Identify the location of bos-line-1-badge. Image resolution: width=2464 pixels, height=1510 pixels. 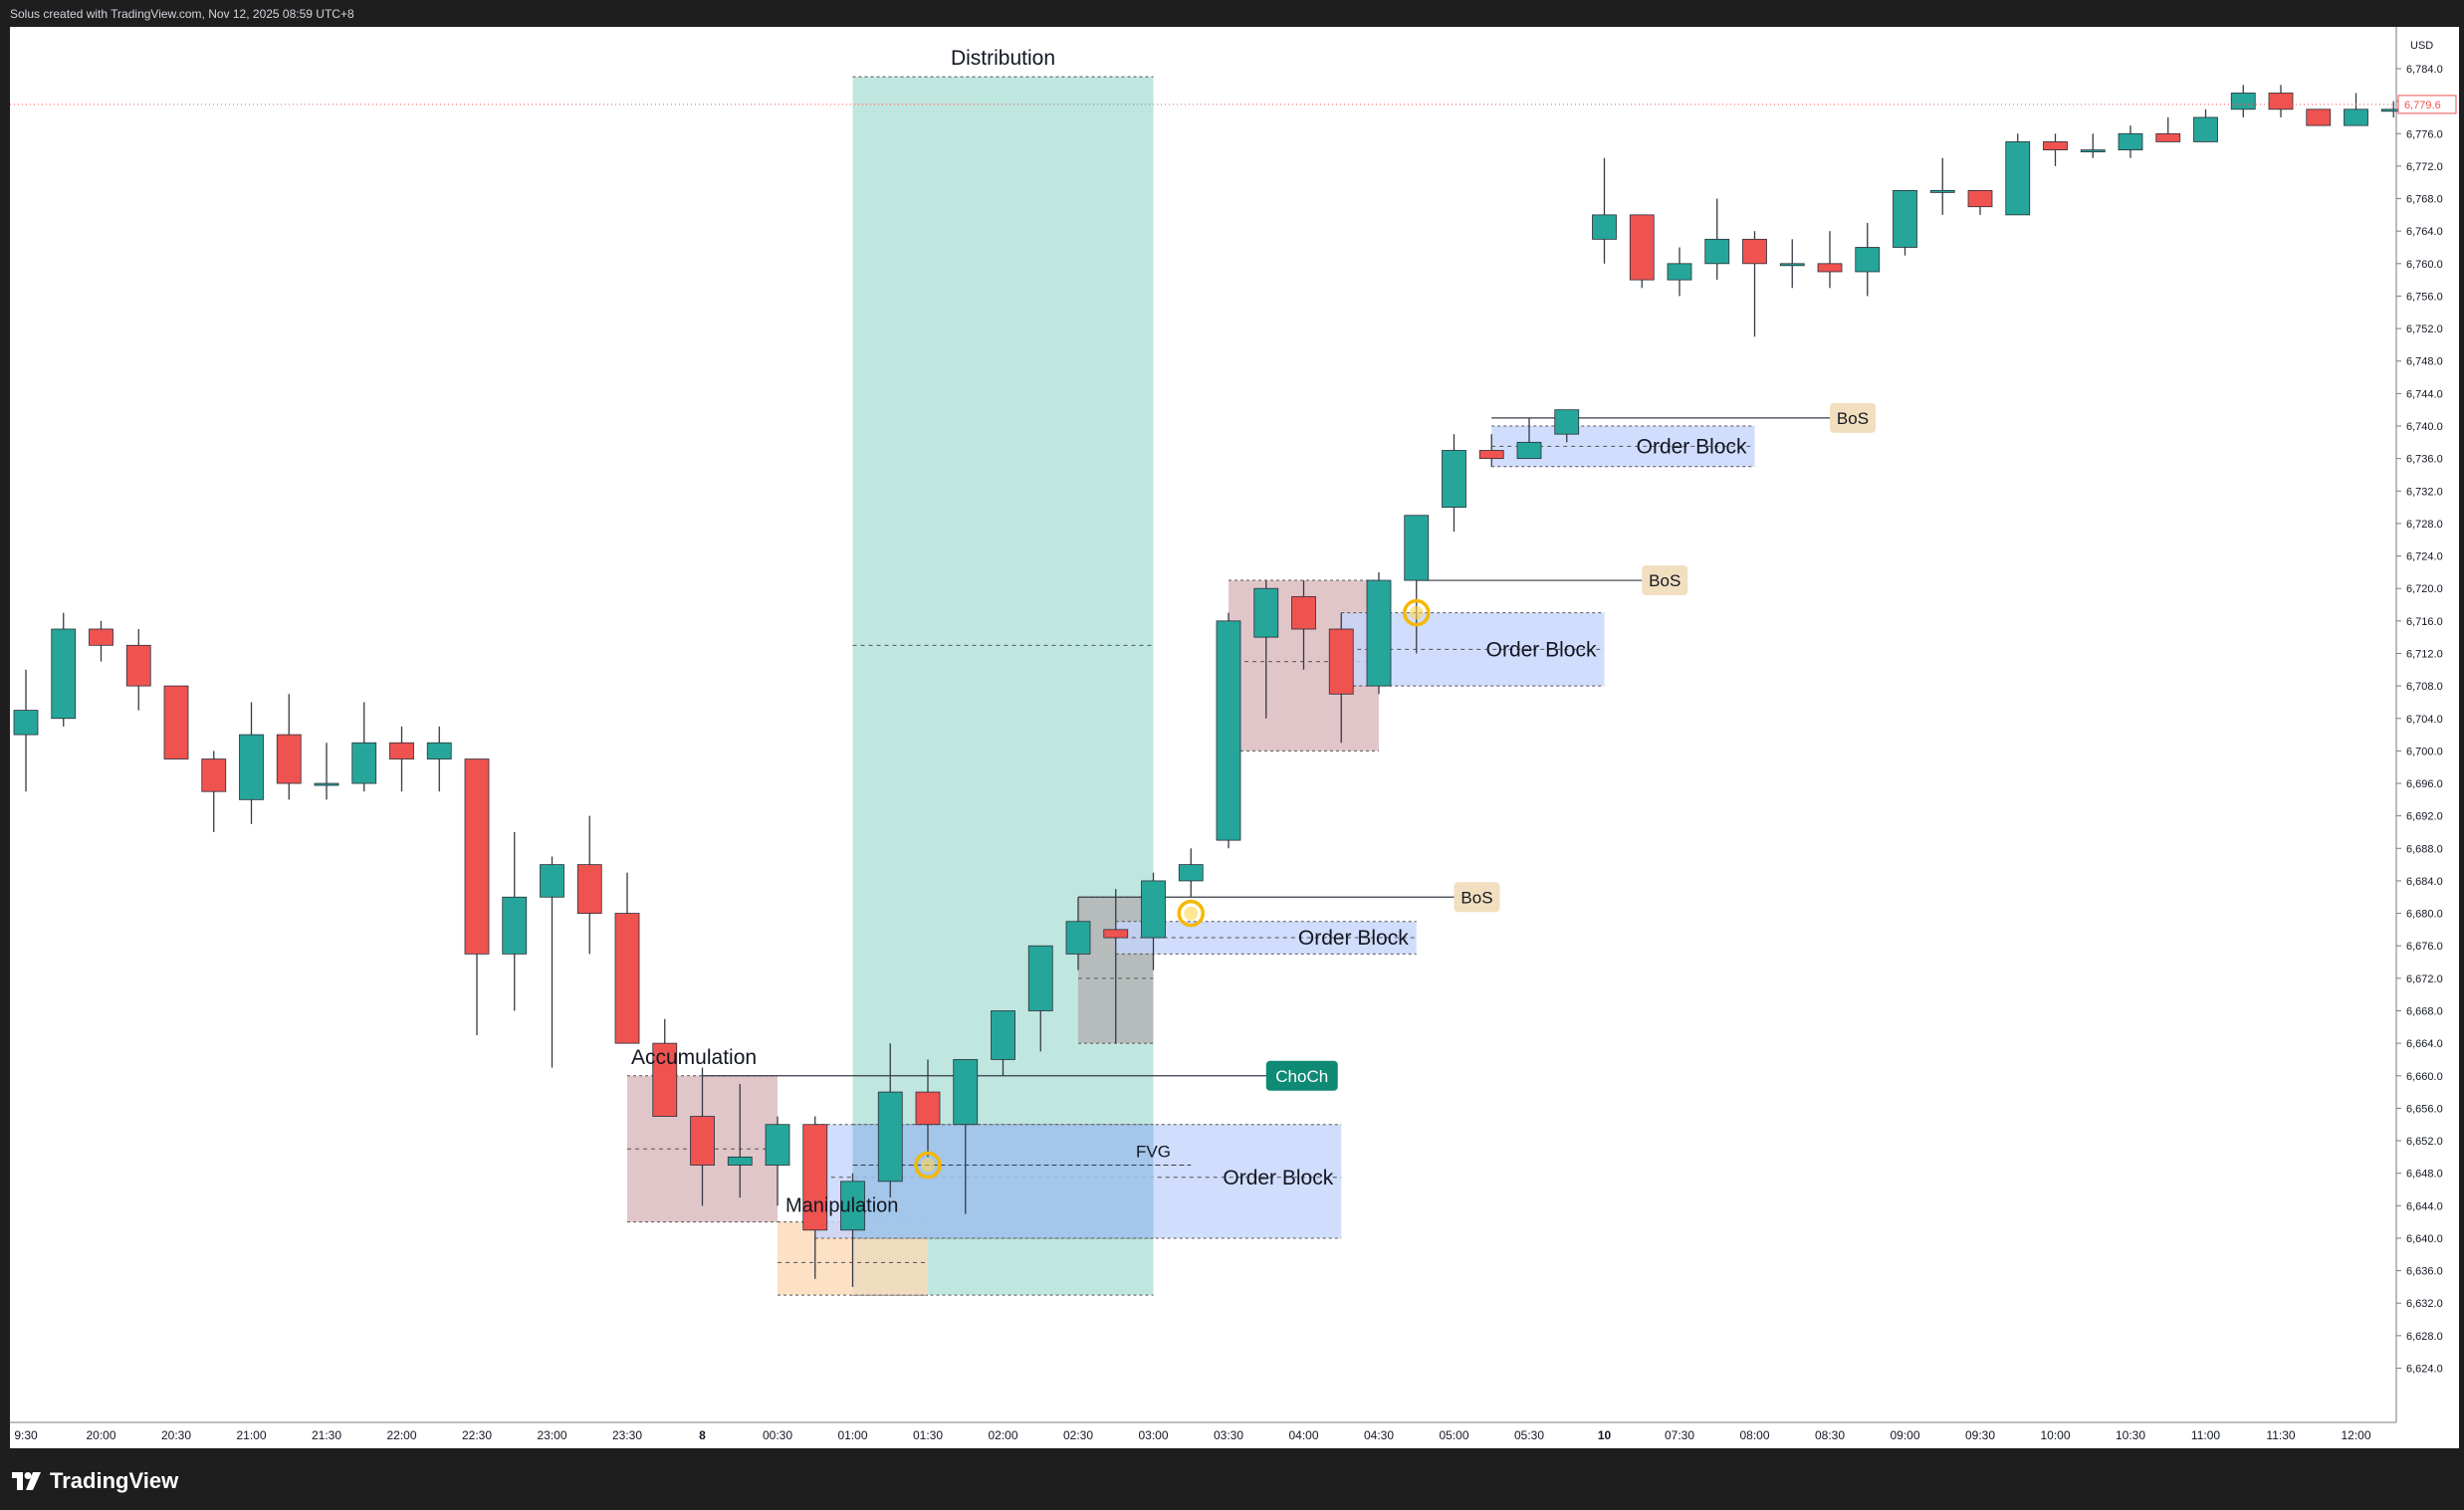
(1477, 897).